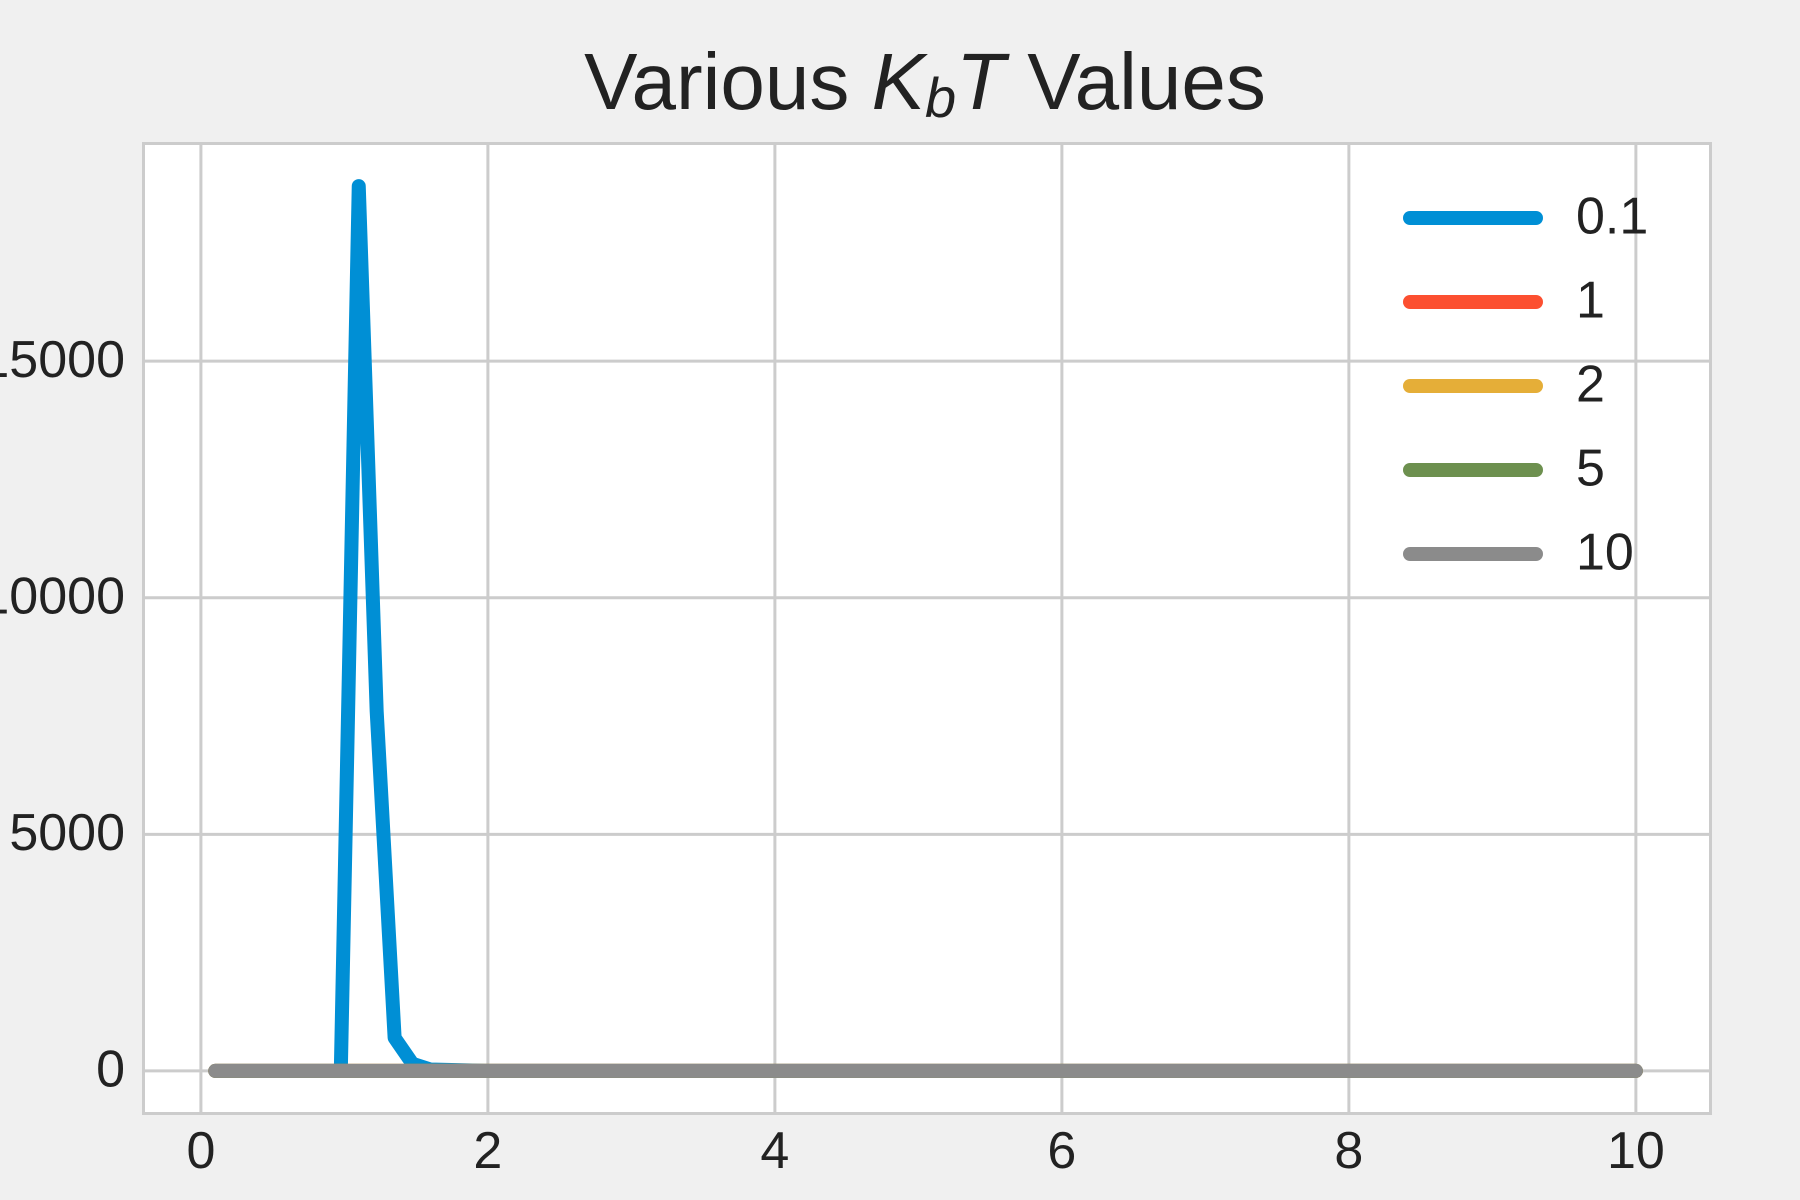 The image size is (1800, 1200). I want to click on y-tick-label: 10000, so click(62, 596).